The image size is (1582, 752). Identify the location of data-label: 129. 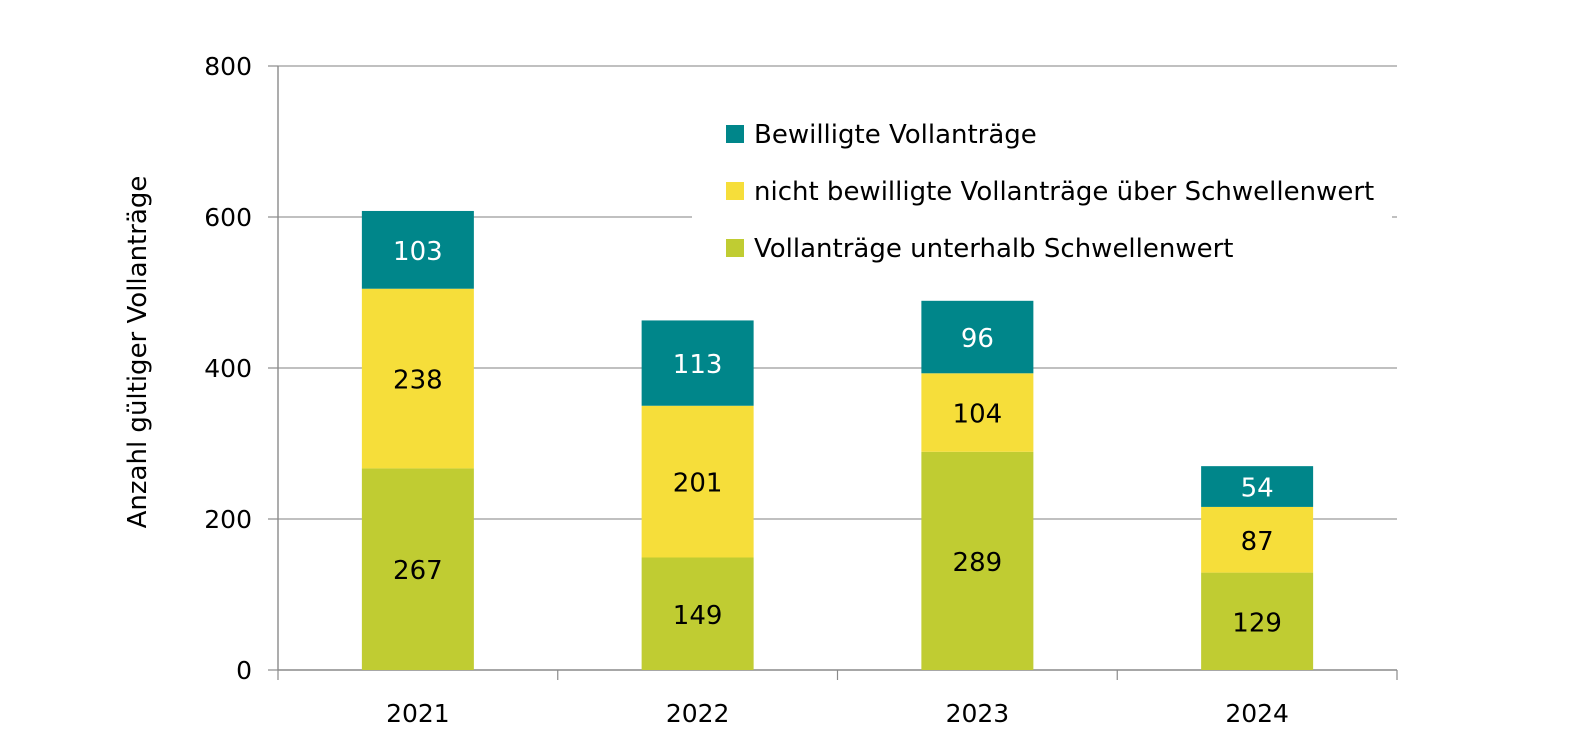
(1257, 623).